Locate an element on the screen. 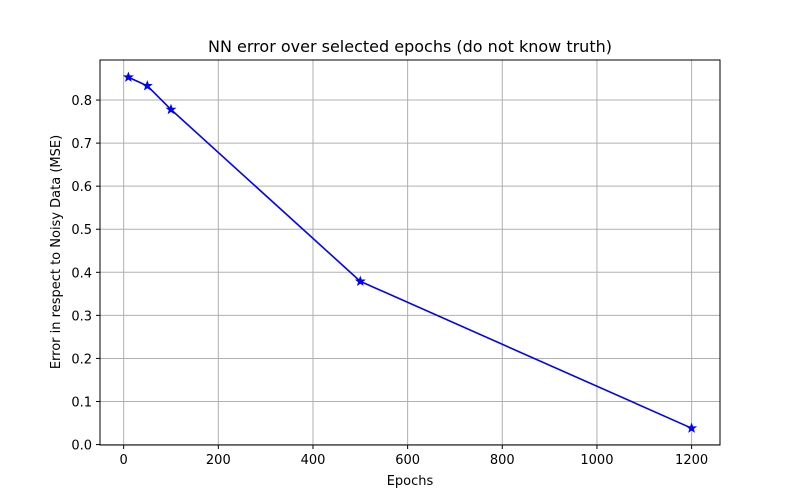  y-axis-ticks: 0.0 0.1 0.2 0.3 0.4 0.5 0.6 0.7 0.8 is located at coordinates (85, 274).